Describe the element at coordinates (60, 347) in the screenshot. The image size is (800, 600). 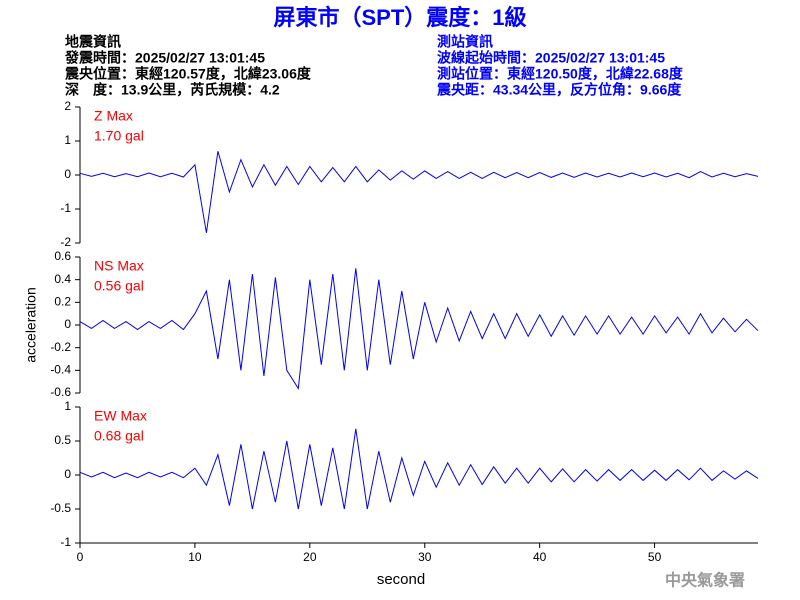
I see `y-tick-label: -0.2` at that location.